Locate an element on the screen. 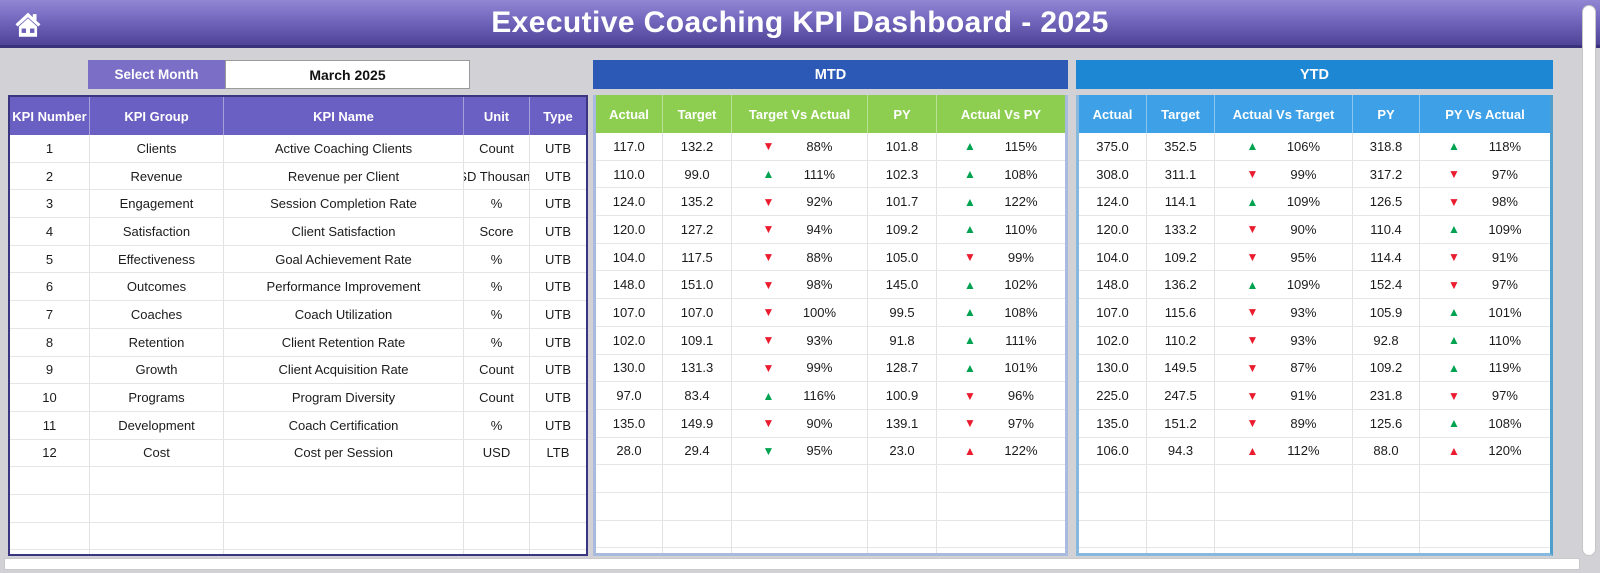 Image resolution: width=1600 pixels, height=573 pixels. ytd-py-vs-actual-cell: ▲ 108% is located at coordinates (1485, 423).